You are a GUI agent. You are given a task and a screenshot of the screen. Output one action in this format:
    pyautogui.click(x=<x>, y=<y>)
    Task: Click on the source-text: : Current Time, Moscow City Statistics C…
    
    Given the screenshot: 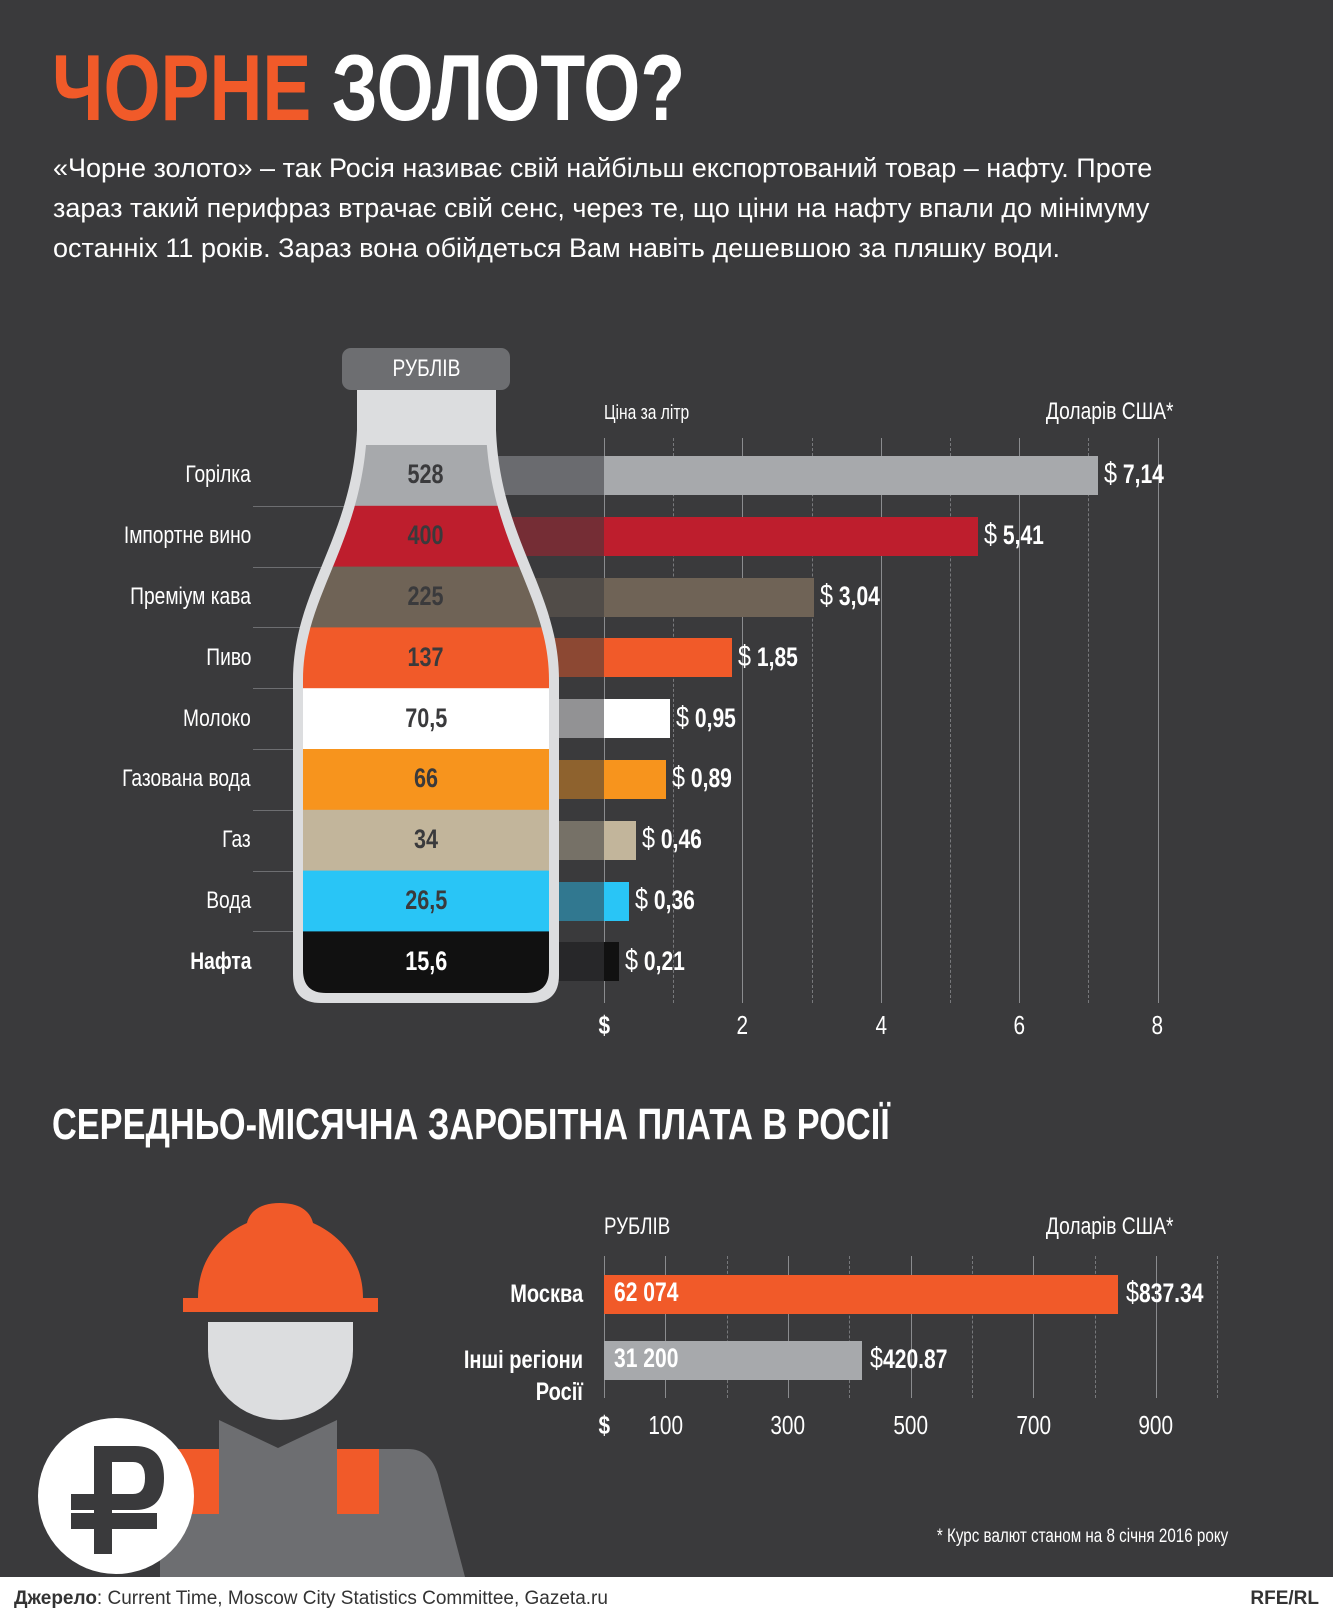 What is the action you would take?
    pyautogui.click(x=352, y=1598)
    